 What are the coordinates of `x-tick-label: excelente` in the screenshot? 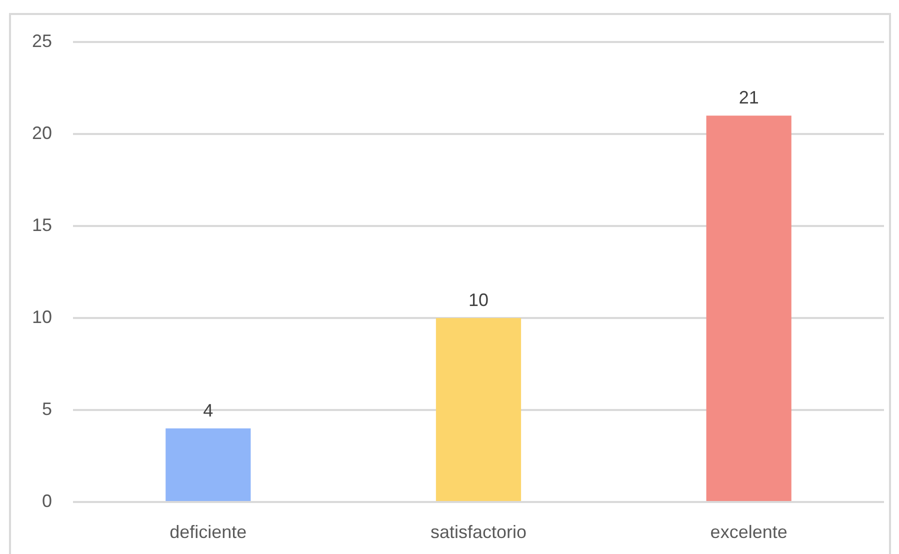 It's located at (749, 532).